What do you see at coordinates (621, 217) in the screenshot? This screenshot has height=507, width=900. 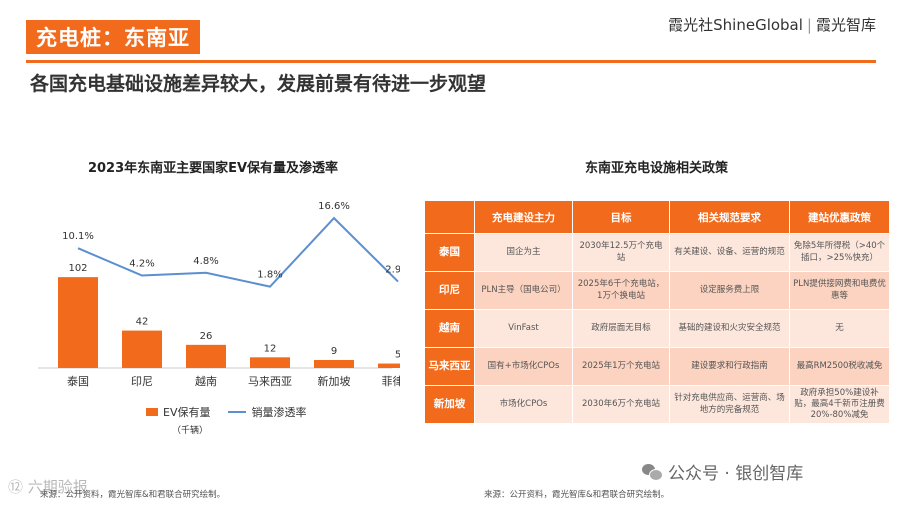 I see `table-header-cell: 目标` at bounding box center [621, 217].